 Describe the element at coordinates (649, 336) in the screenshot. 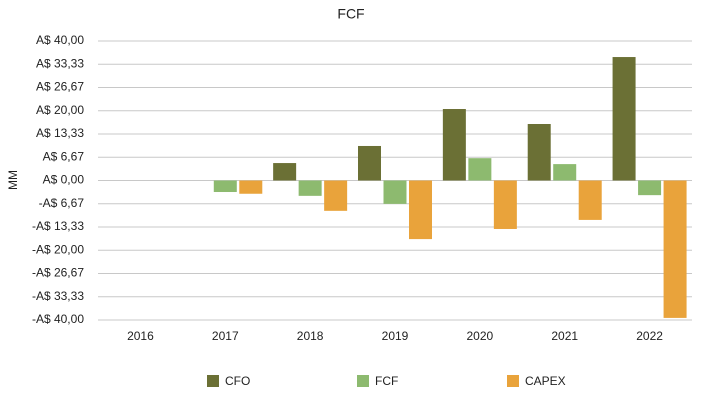

I see `x-tick-label: 2022` at that location.